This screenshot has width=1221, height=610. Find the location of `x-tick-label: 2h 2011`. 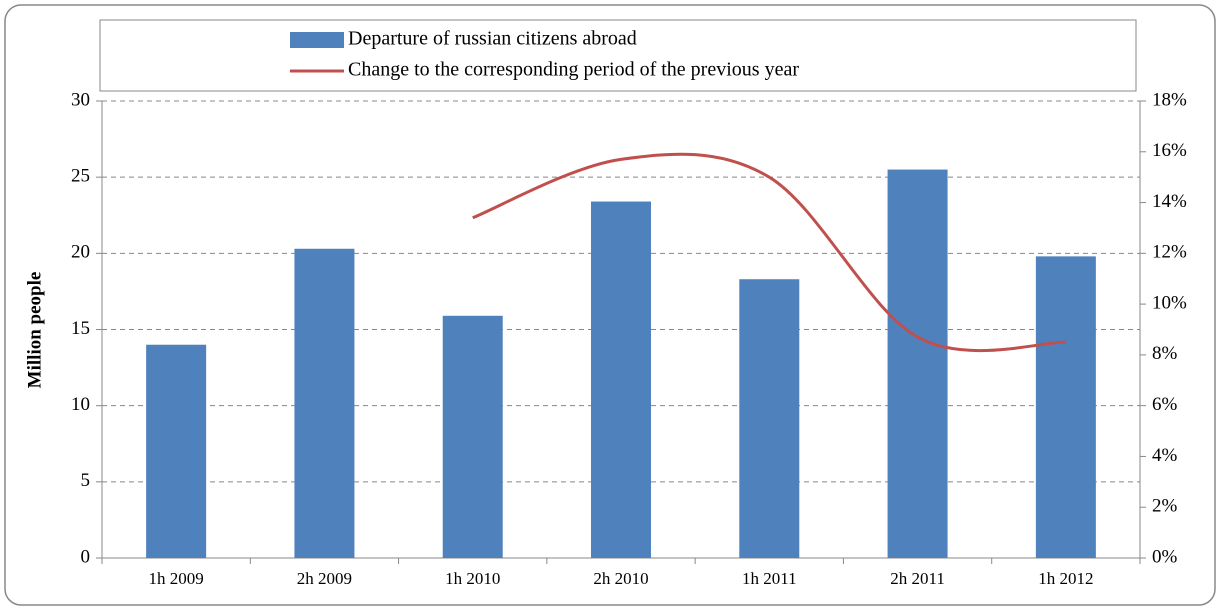

x-tick-label: 2h 2011 is located at coordinates (917, 578).